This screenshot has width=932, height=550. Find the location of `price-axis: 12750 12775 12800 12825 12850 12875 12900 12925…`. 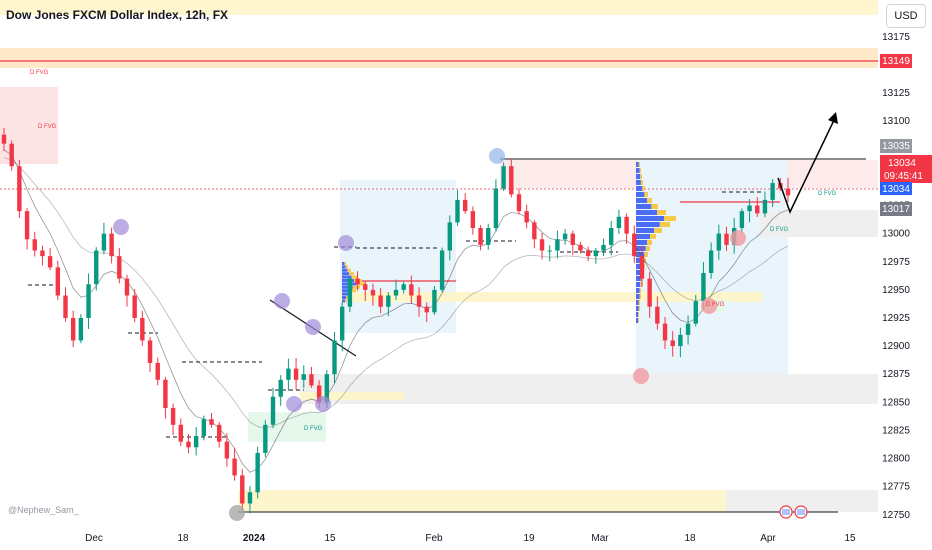

price-axis: 12750 12775 12800 12825 12850 12875 12900 12925… is located at coordinates (905, 275).